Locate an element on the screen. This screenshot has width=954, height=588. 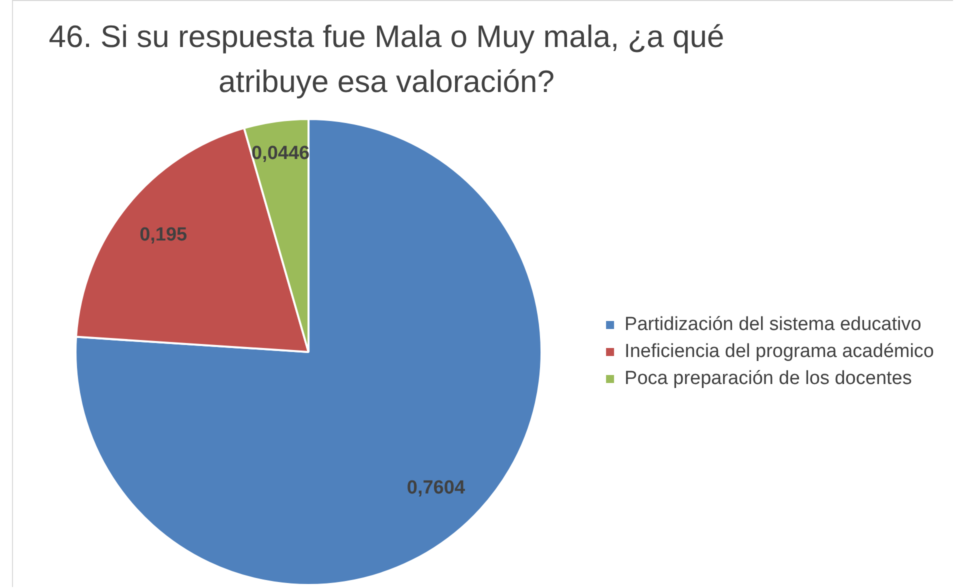
data-label: 0,195 is located at coordinates (164, 235).